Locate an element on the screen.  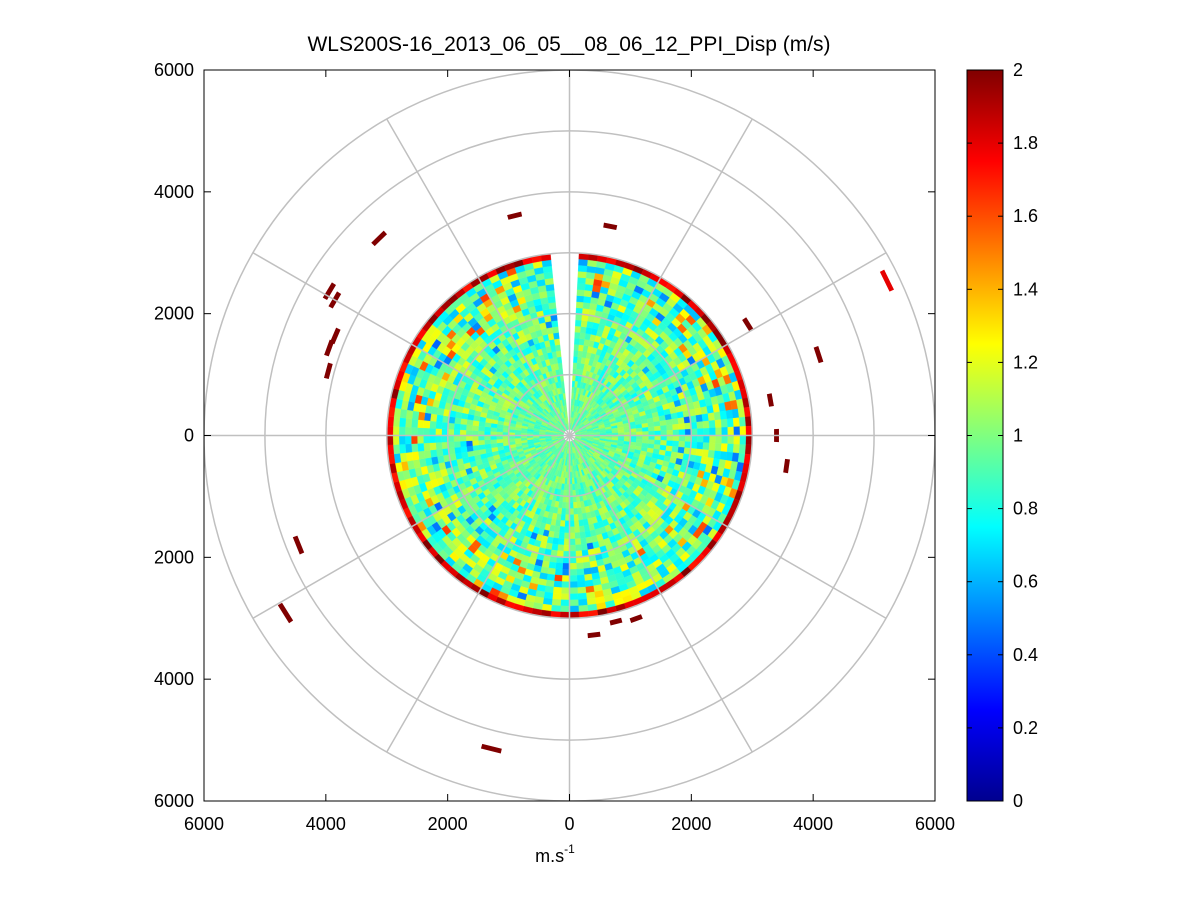
colorbar-tick-label: 1.2 is located at coordinates (1025, 362).